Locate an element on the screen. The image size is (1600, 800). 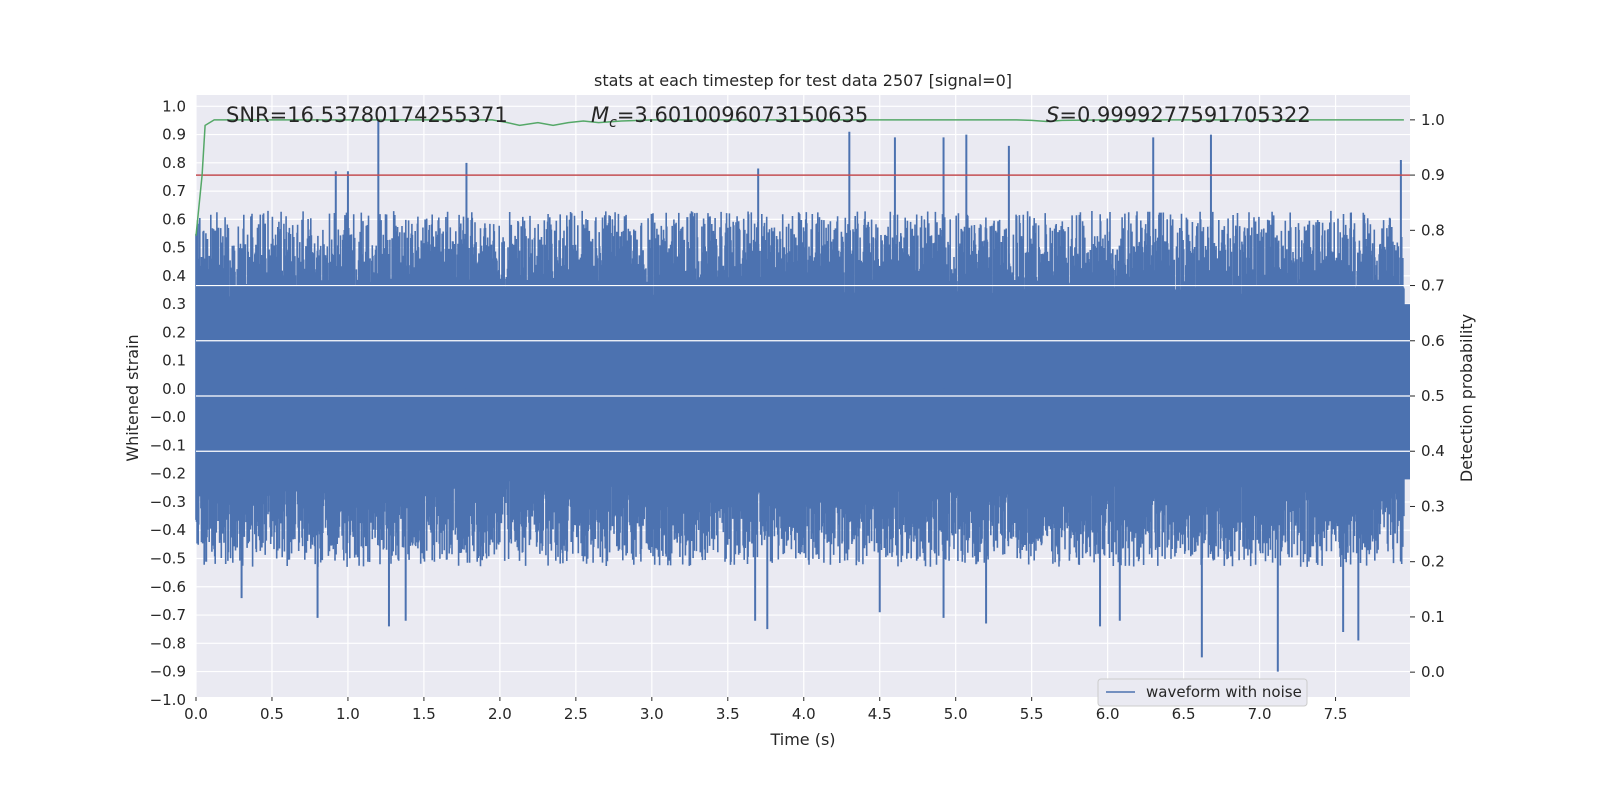
x-tick-label: 7.0 is located at coordinates (1260, 714).